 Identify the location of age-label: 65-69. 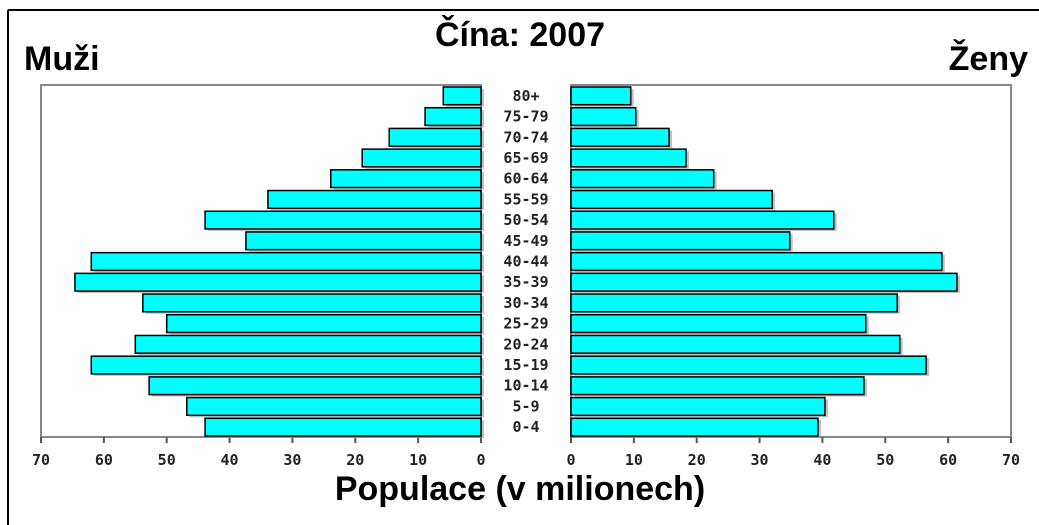
(525, 158).